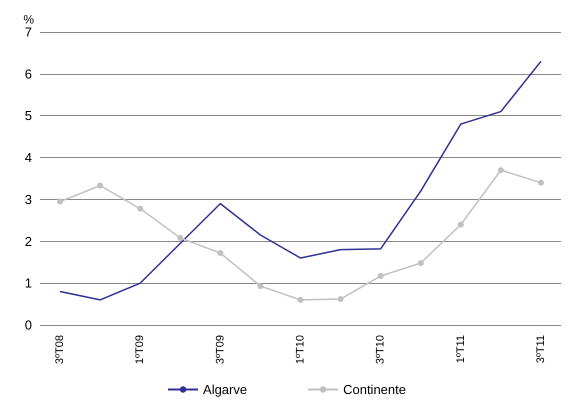 This screenshot has width=573, height=401. I want to click on x-tick-label: 3ºT10, so click(380, 349).